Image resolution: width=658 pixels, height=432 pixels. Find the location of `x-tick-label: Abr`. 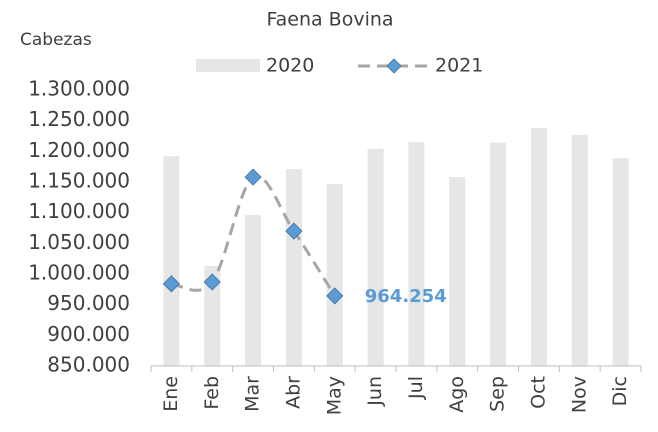

x-tick-label: Abr is located at coordinates (293, 392).